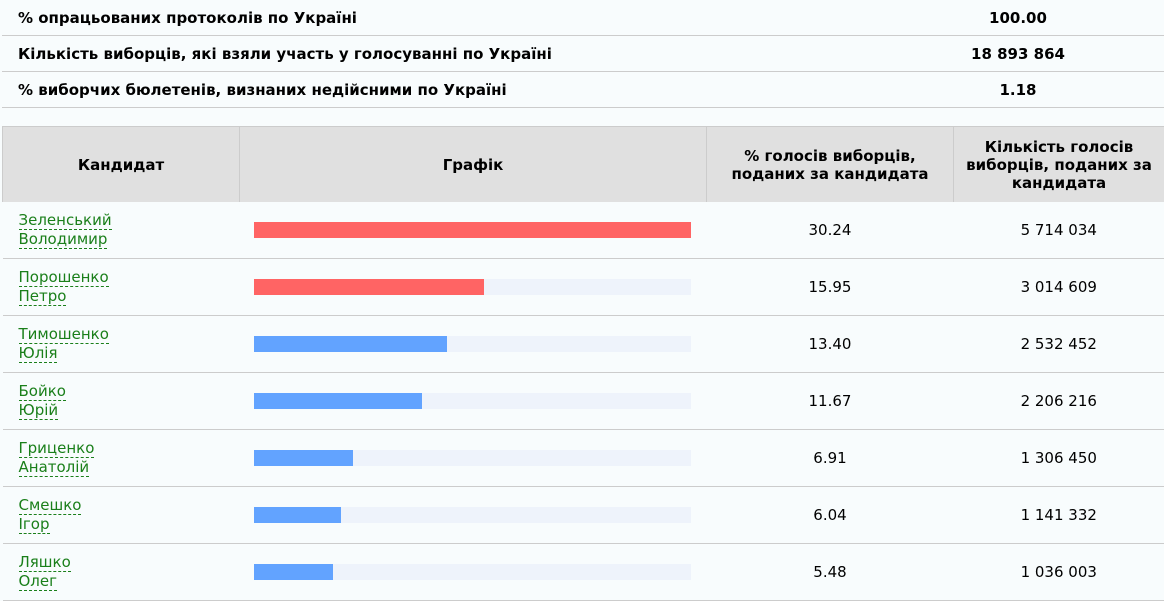 The image size is (1164, 601). Describe the element at coordinates (1059, 515) in the screenshot. I see `candidate-votes: 1 141 332` at that location.